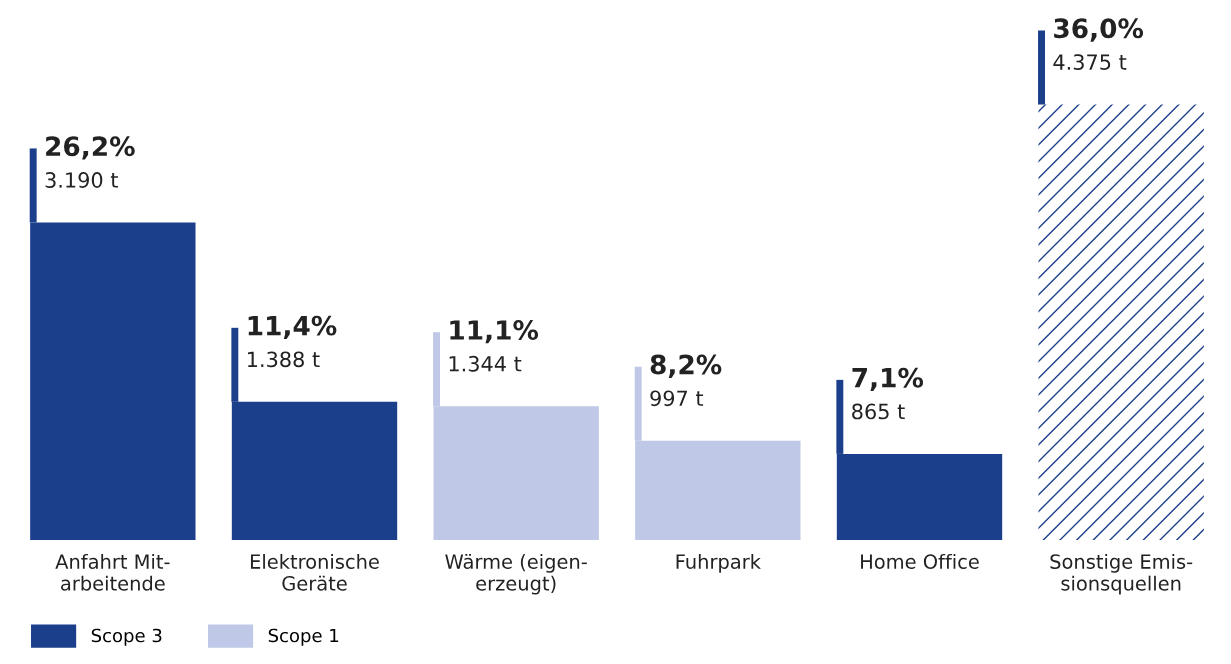 The width and height of the screenshot is (1231, 664). What do you see at coordinates (1098, 44) in the screenshot?
I see `data-label: 36,0% 4.375 t` at bounding box center [1098, 44].